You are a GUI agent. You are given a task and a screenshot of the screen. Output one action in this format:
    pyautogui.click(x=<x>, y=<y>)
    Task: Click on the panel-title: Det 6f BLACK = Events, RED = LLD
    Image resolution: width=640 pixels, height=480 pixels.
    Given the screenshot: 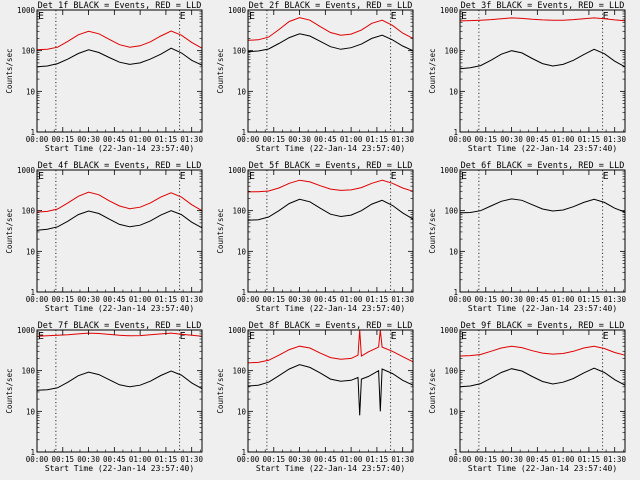 What is the action you would take?
    pyautogui.click(x=543, y=166)
    